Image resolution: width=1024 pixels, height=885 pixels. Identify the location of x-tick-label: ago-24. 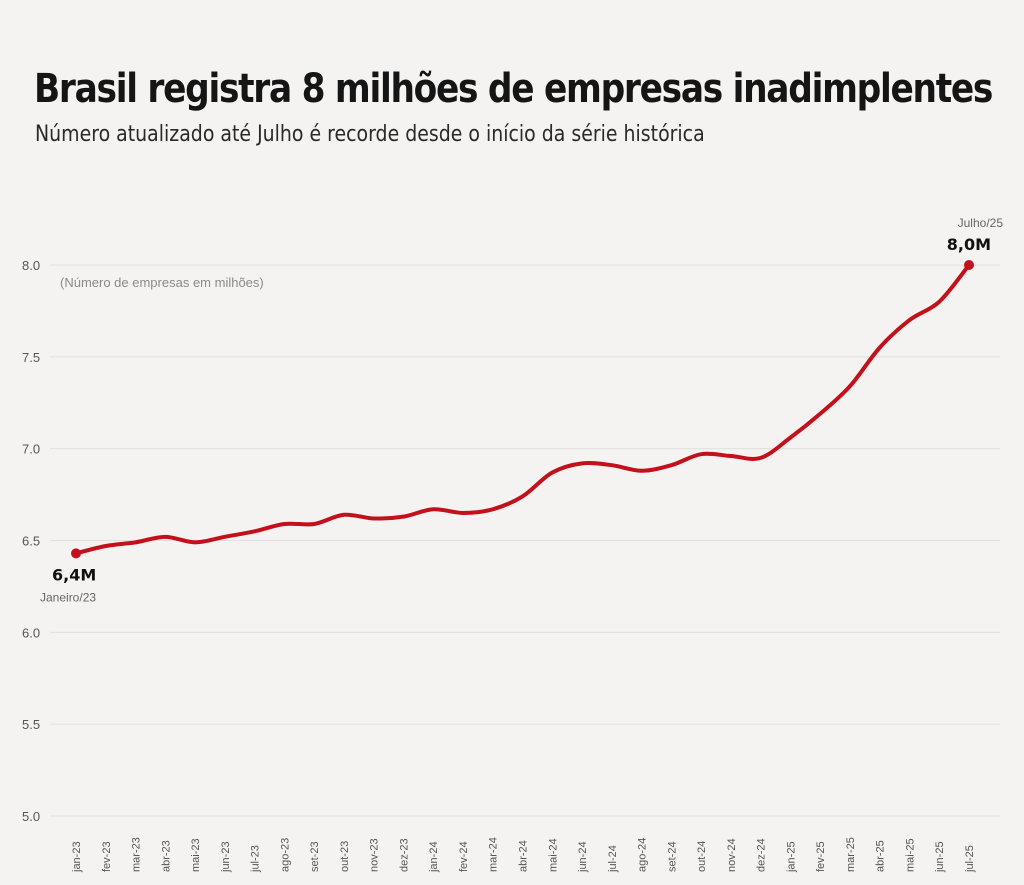
(643, 855).